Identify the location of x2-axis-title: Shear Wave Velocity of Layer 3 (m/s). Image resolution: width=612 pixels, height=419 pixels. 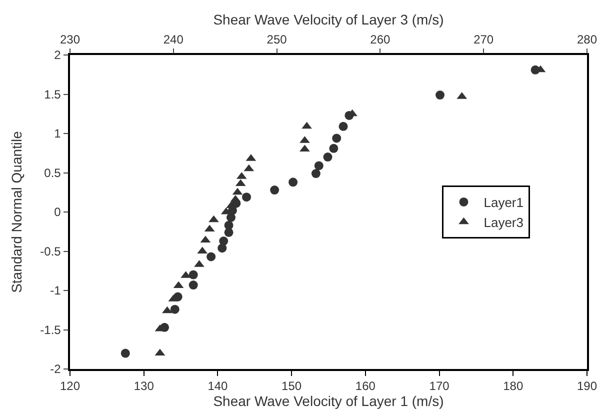
(328, 20).